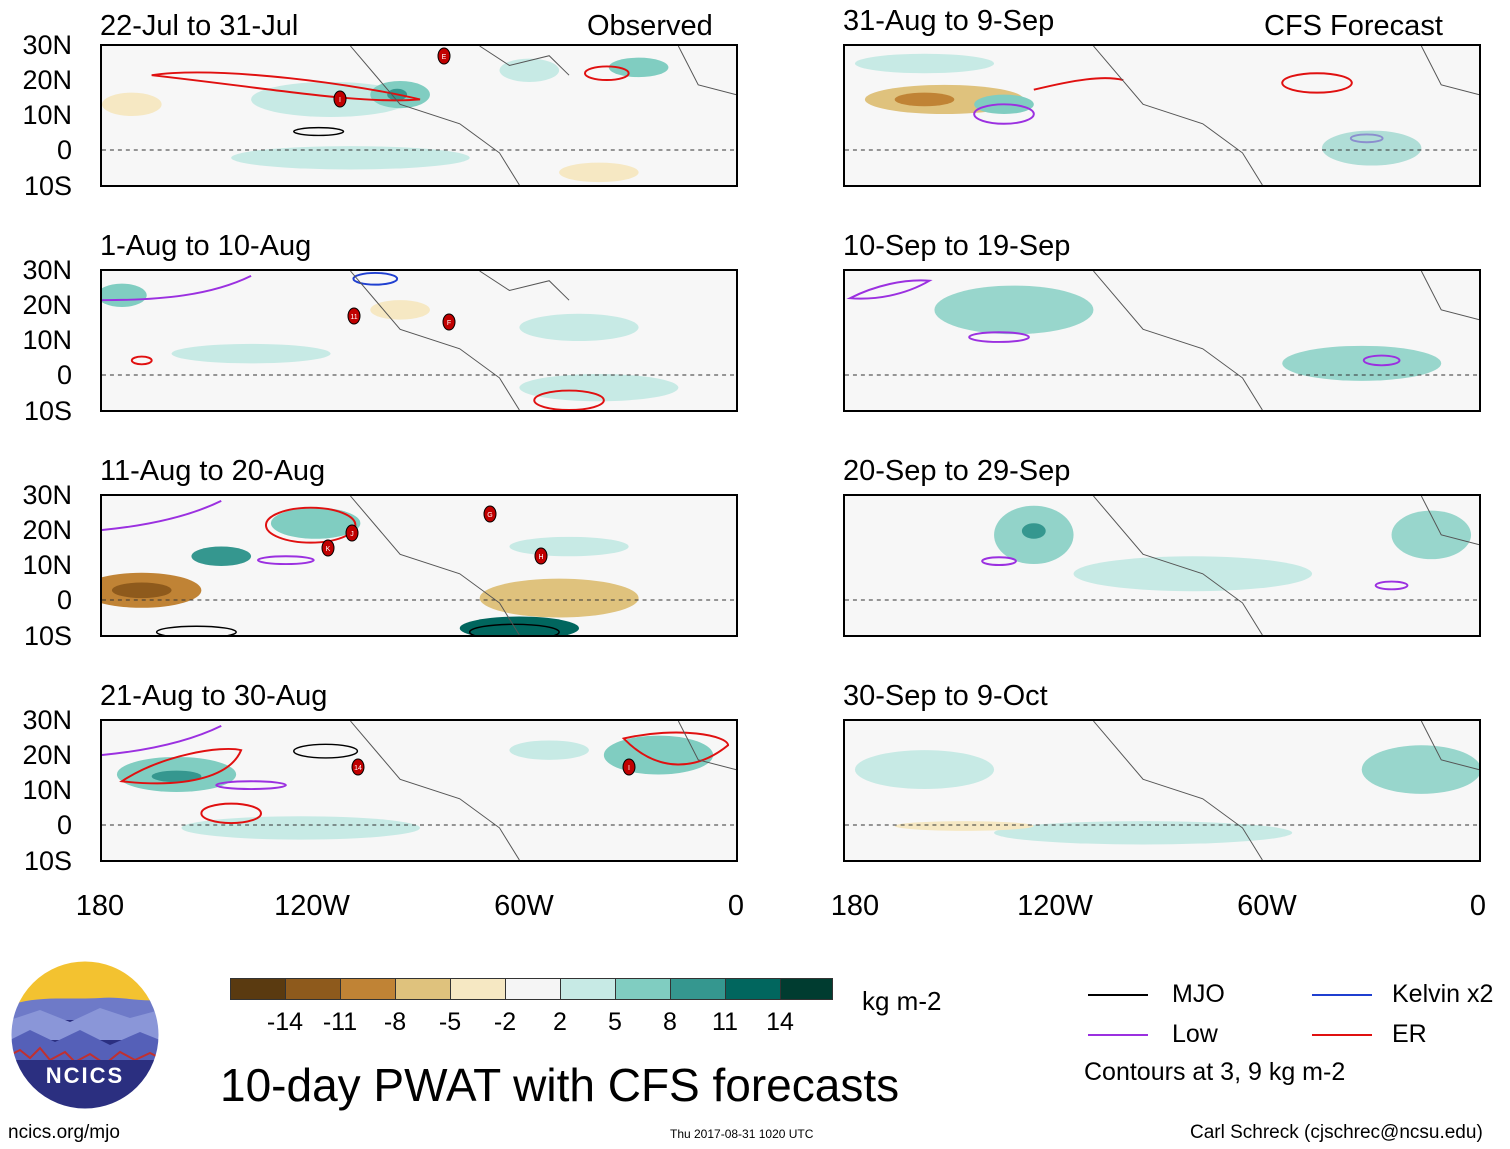 The height and width of the screenshot is (1149, 1510). I want to click on storm-marker: F, so click(449, 324).